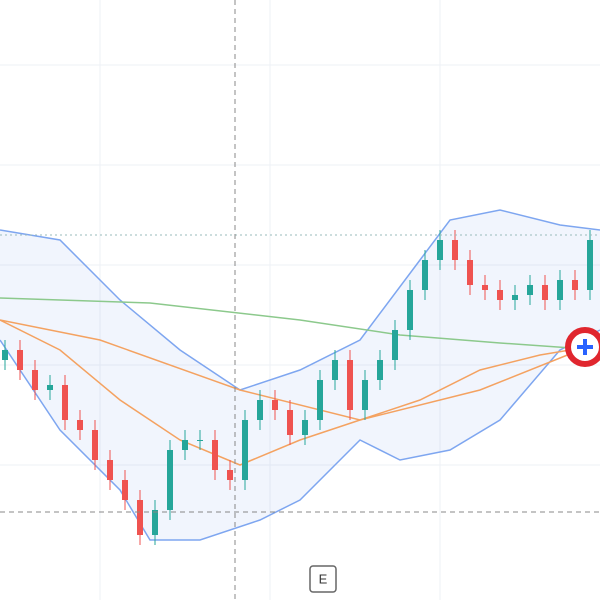  I want to click on add-button-plus, so click(585, 347).